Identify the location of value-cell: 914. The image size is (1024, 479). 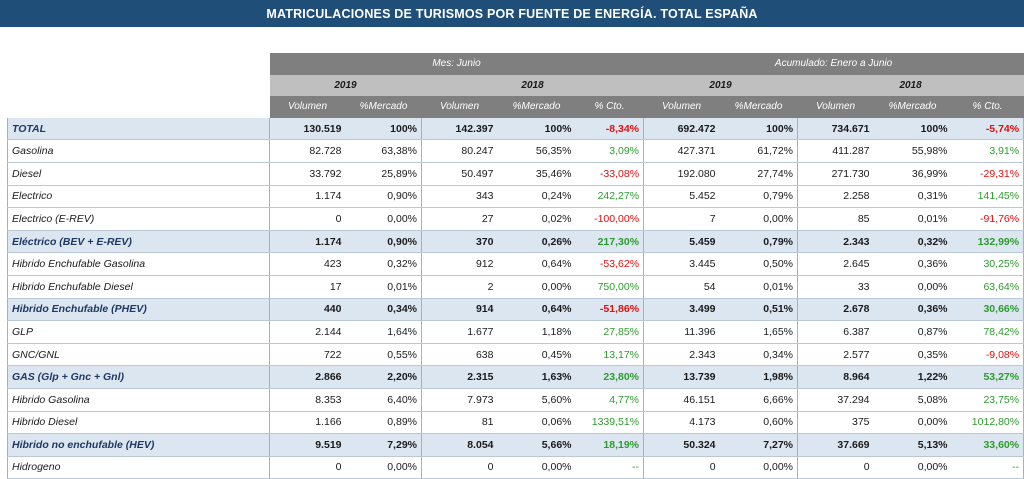
(459, 310).